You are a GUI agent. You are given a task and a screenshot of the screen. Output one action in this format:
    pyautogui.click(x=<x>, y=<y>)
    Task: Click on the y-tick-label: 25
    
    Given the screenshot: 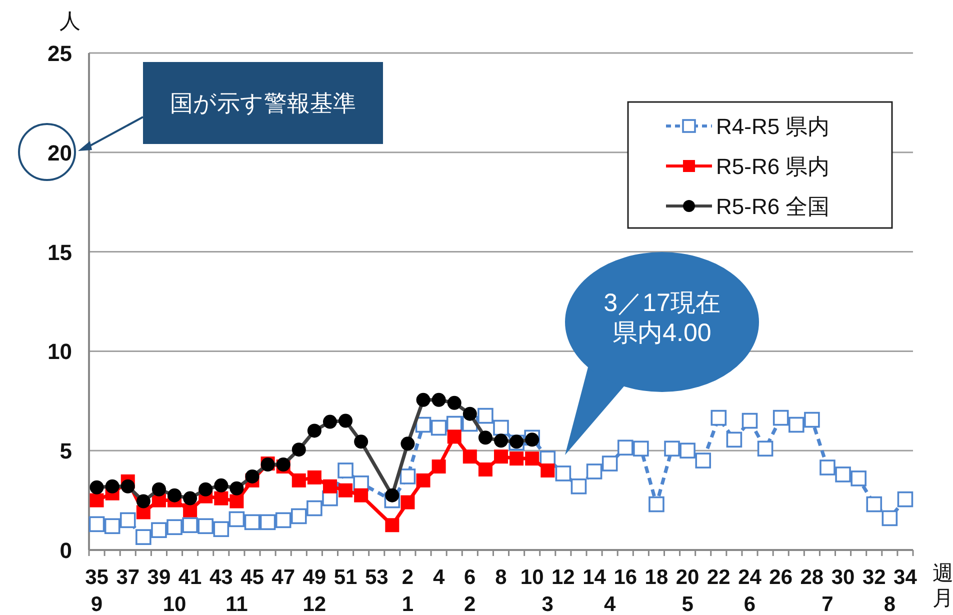 What is the action you would take?
    pyautogui.click(x=60, y=53)
    